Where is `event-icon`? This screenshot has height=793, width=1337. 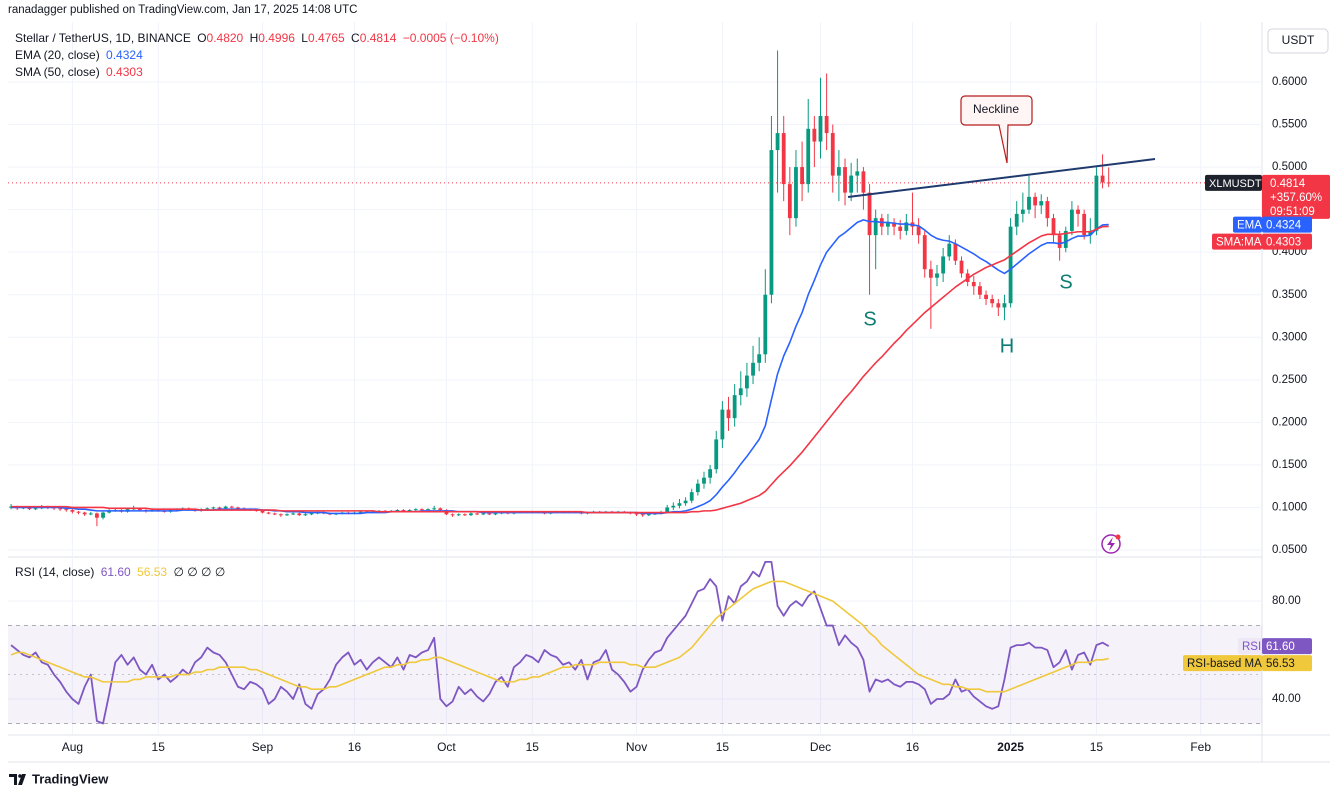 event-icon is located at coordinates (1111, 544).